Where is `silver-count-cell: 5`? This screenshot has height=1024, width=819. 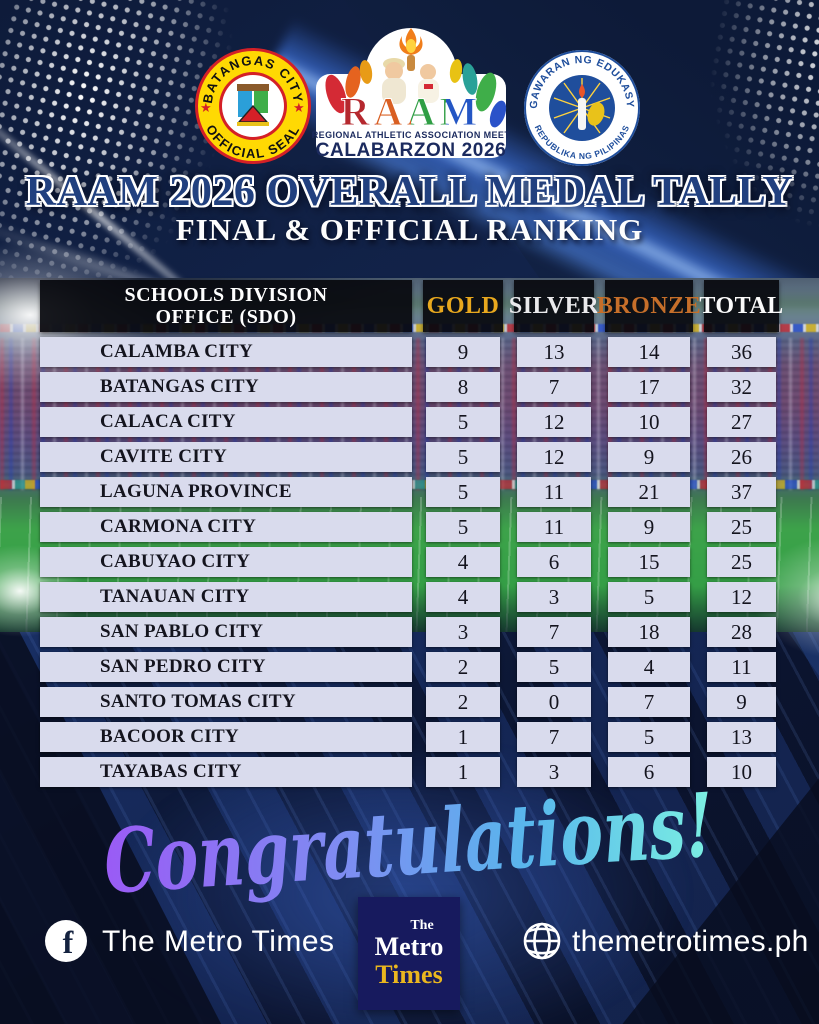
silver-count-cell: 5 is located at coordinates (554, 667).